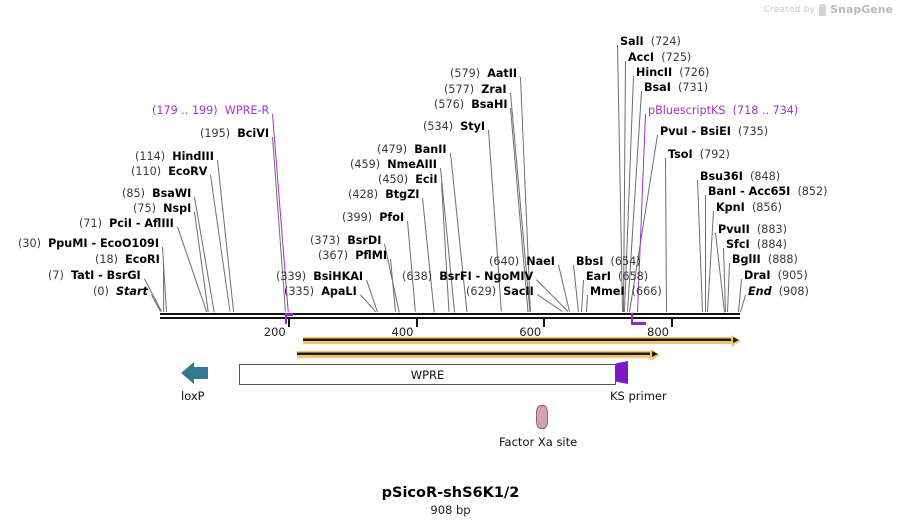 The width and height of the screenshot is (901, 524). I want to click on feature-factor-xa-marker, so click(542, 417).